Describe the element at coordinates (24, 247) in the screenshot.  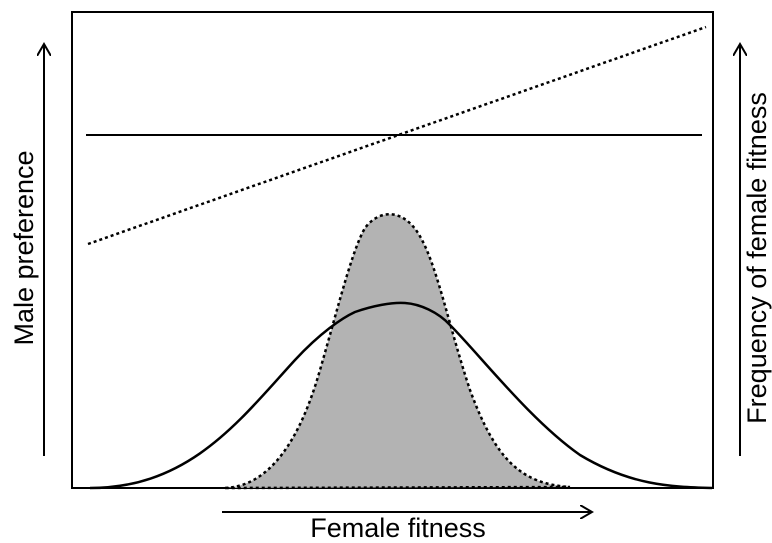
I see `y-axis-left-label: Male preference` at that location.